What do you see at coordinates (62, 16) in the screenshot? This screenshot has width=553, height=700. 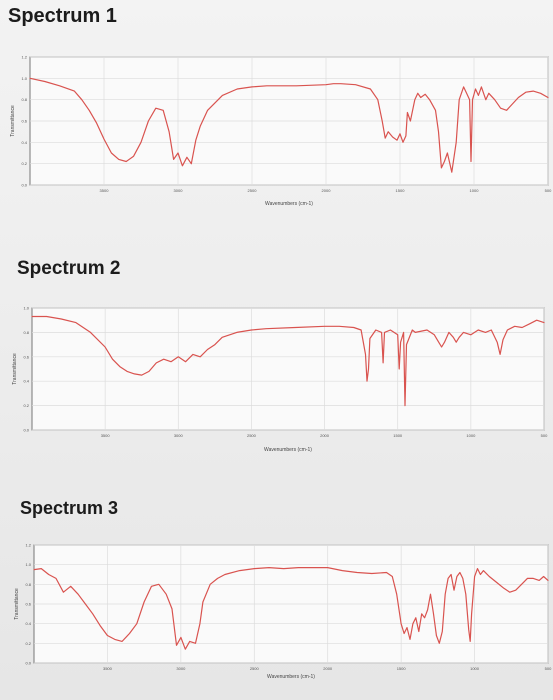 I see `spectrum-1-title: Spectrum 1` at bounding box center [62, 16].